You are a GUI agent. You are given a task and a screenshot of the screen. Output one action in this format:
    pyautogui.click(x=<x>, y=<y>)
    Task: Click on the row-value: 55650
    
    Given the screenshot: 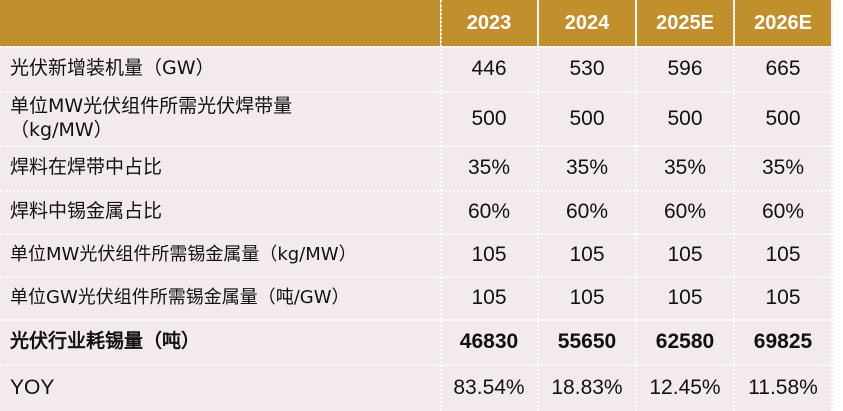 What is the action you would take?
    pyautogui.click(x=587, y=341)
    